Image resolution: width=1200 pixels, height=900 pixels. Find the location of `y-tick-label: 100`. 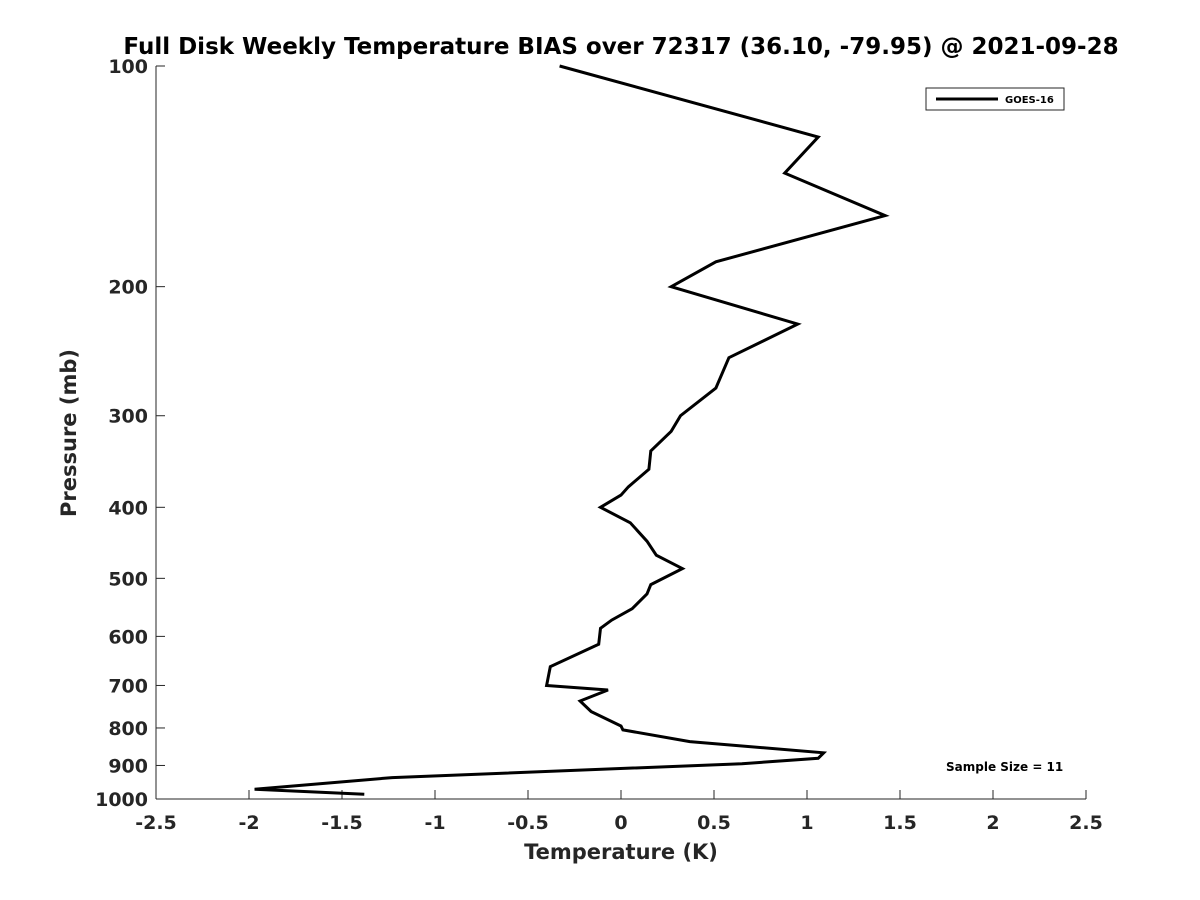

y-tick-label: 100 is located at coordinates (128, 67).